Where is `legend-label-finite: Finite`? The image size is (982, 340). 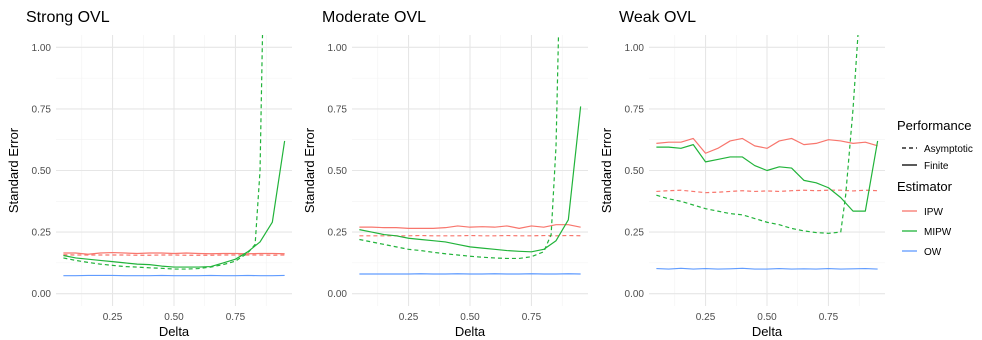
legend-label-finite: Finite is located at coordinates (936, 166).